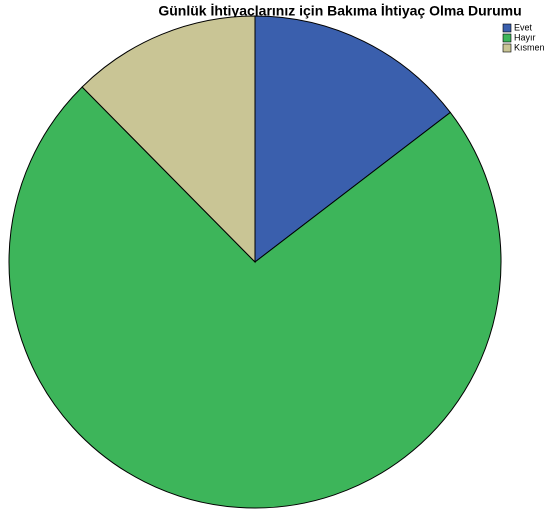 This screenshot has height=509, width=553. What do you see at coordinates (529, 47) in the screenshot?
I see `legend-label: Kısmen` at bounding box center [529, 47].